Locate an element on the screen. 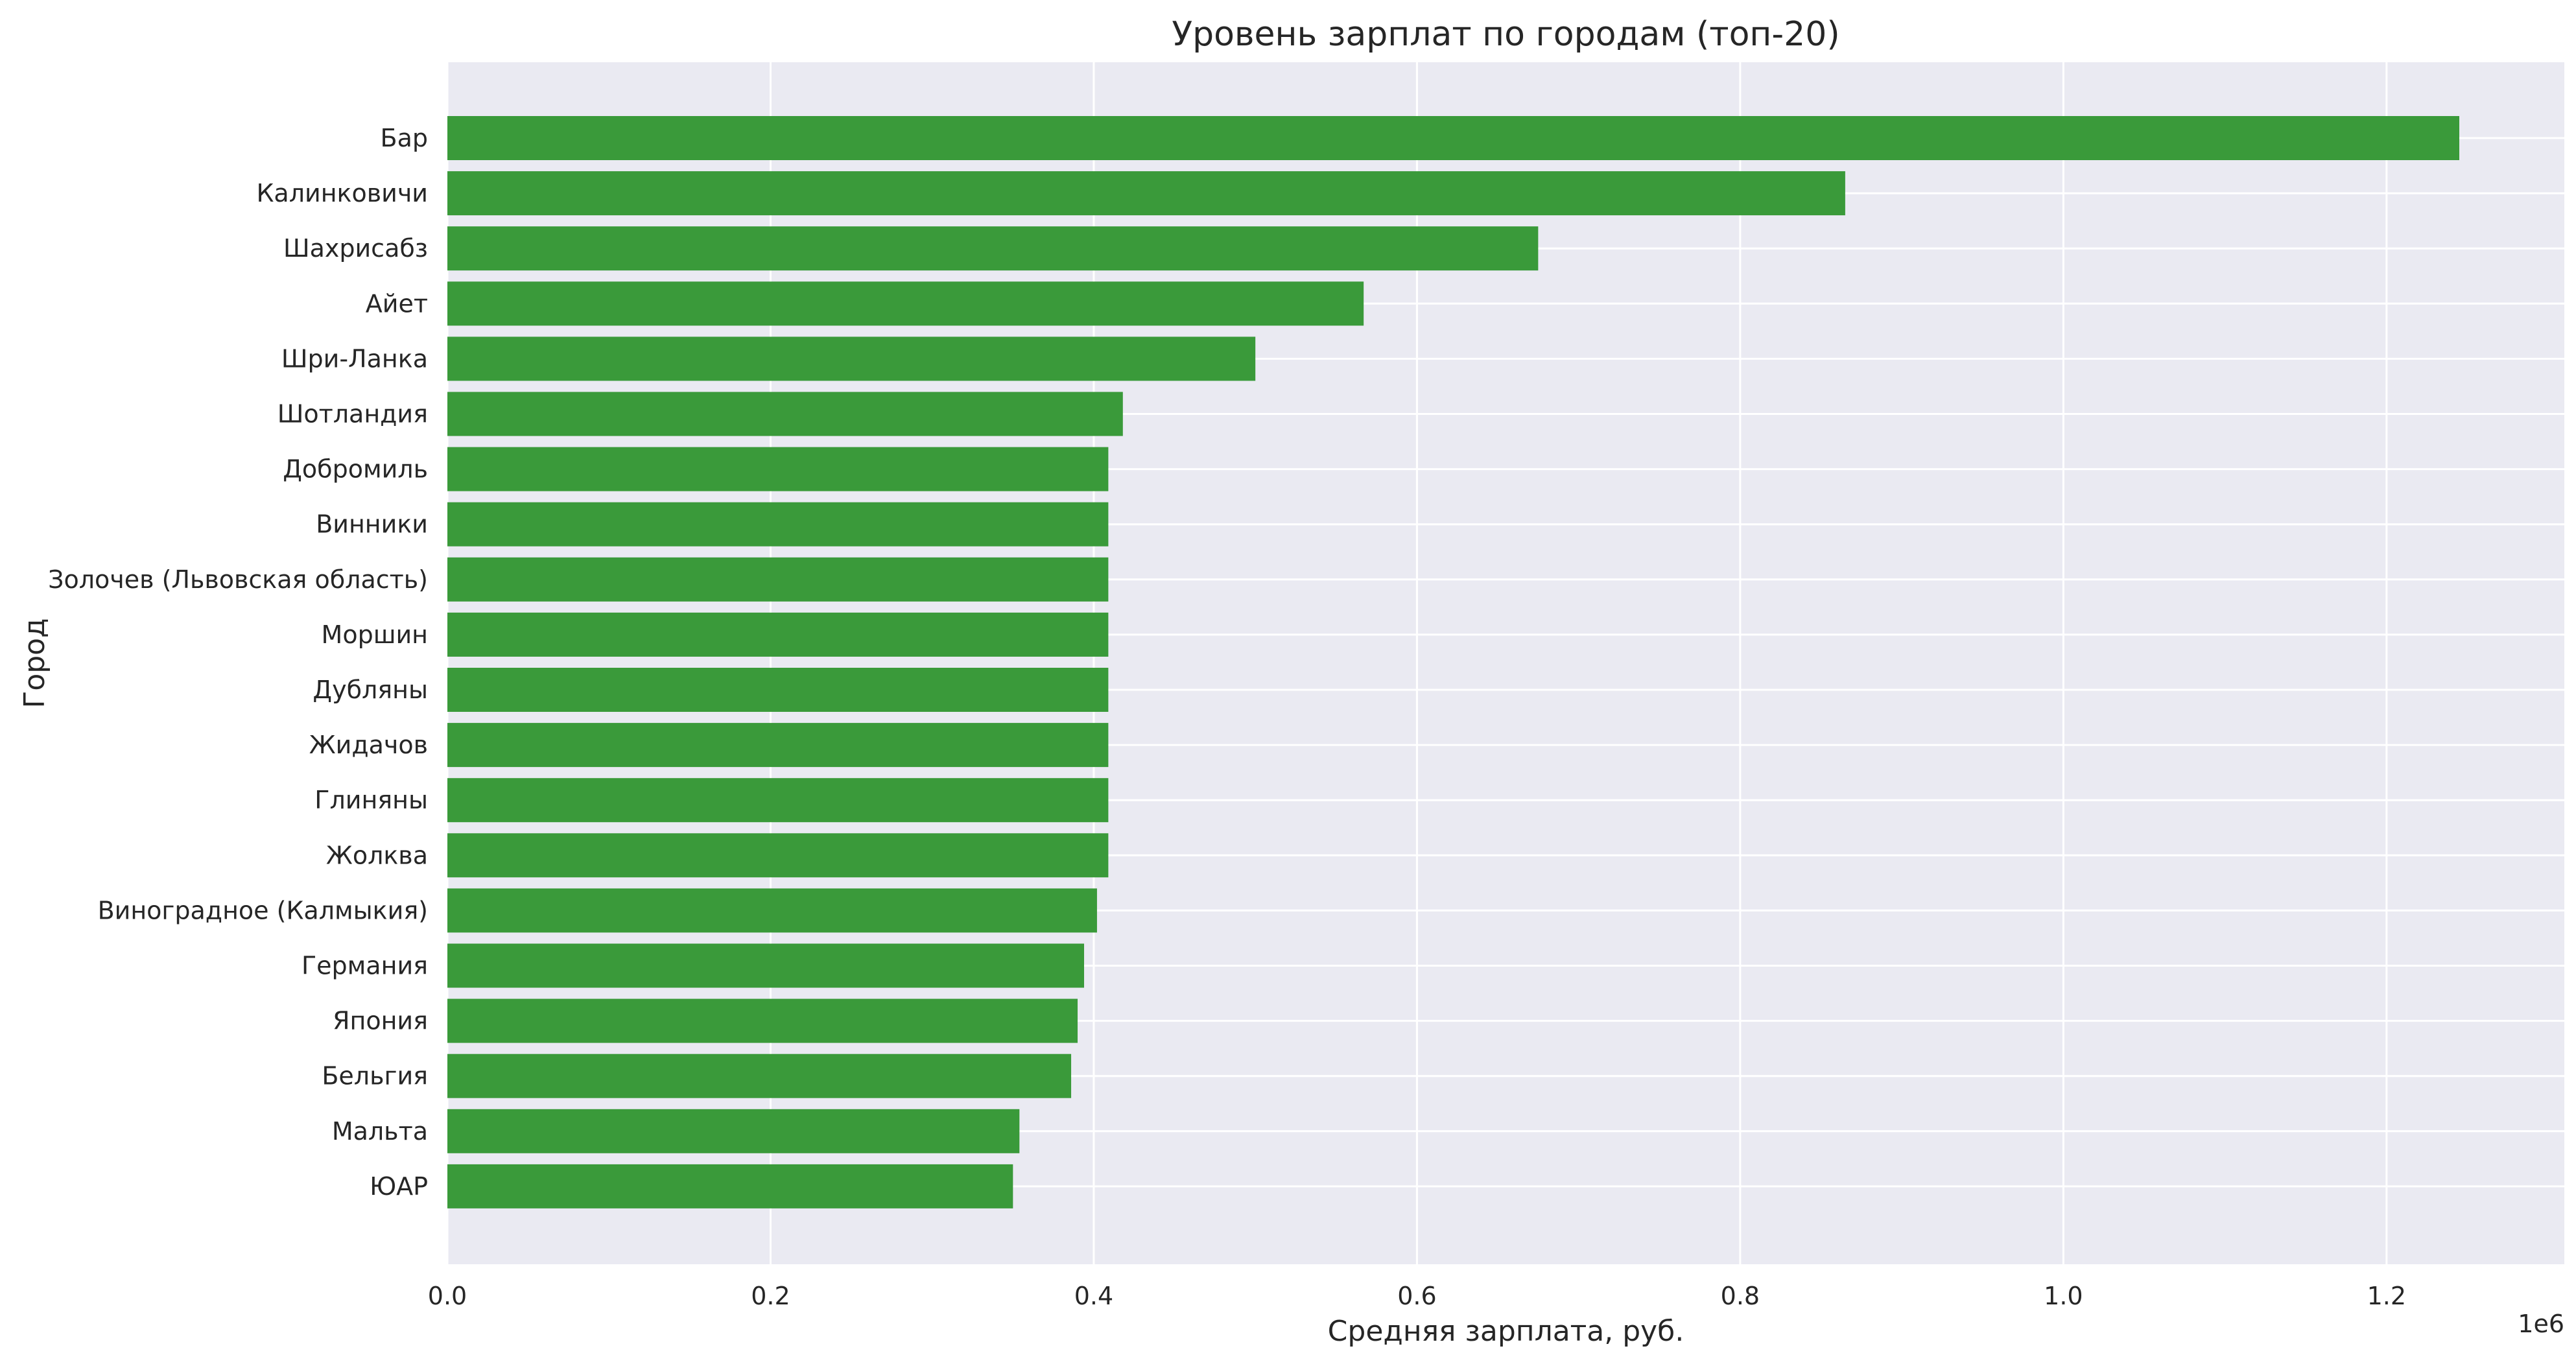 This screenshot has width=2576, height=1366. y-tick-label: Глиняны is located at coordinates (371, 800).